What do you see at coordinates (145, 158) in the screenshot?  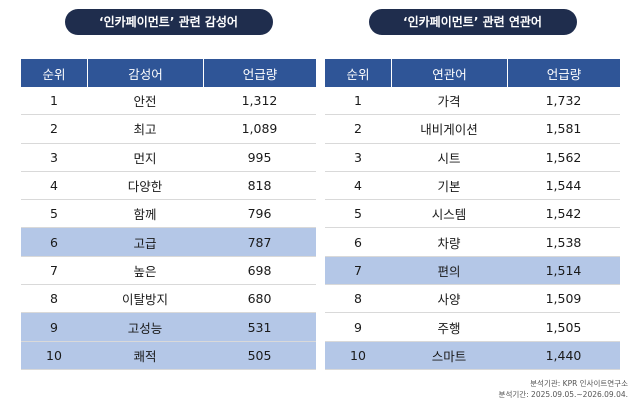 I see `word-cell: 먼지` at bounding box center [145, 158].